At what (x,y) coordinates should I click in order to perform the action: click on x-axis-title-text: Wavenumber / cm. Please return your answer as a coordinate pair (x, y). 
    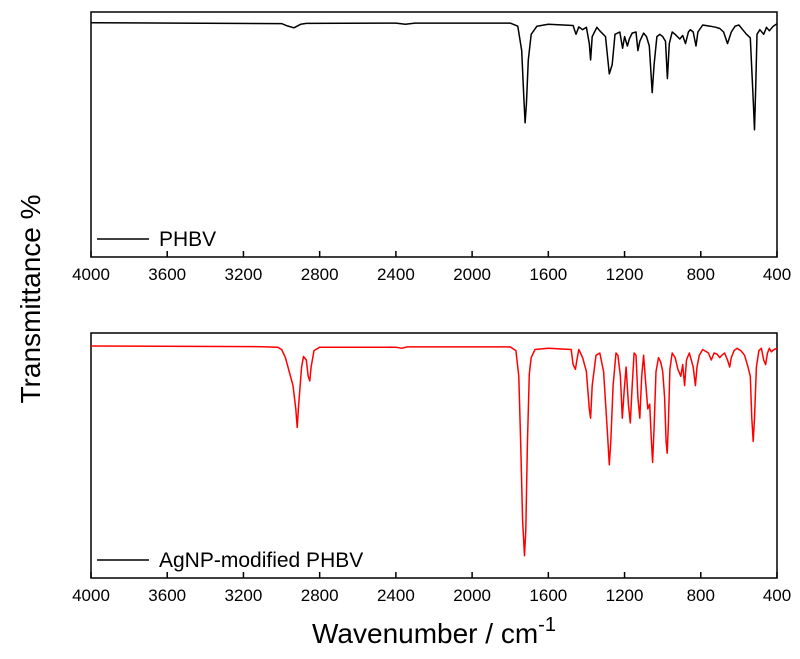
    Looking at the image, I should click on (425, 633).